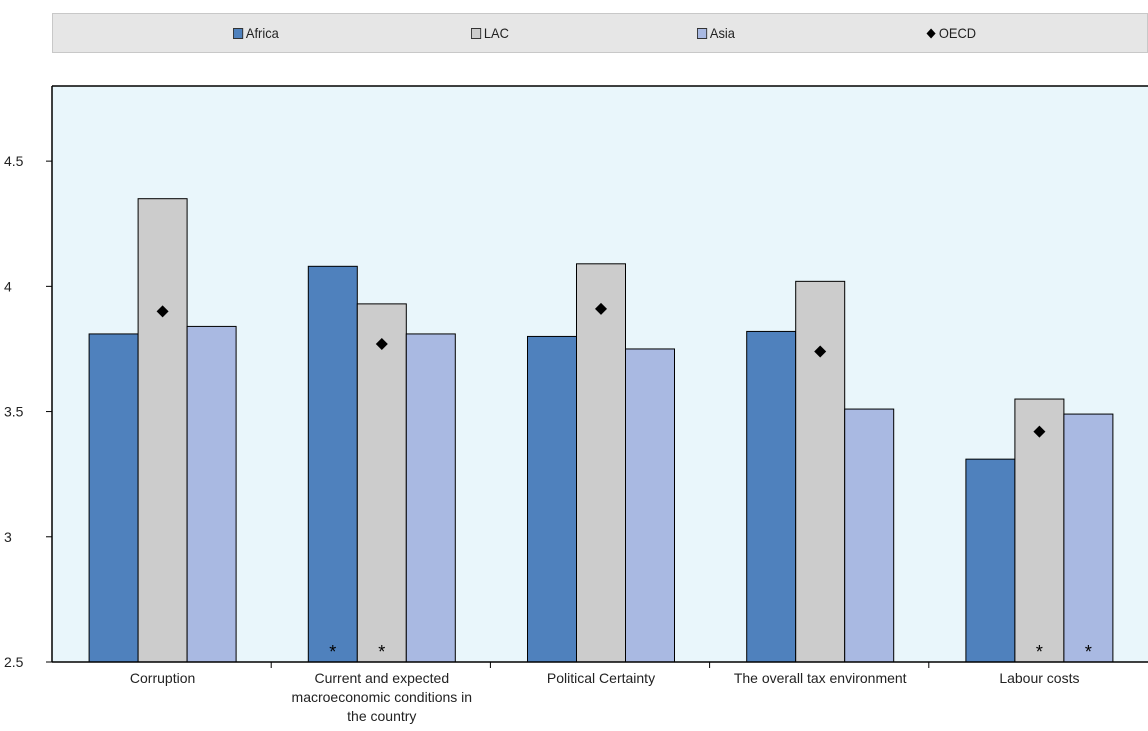 The height and width of the screenshot is (731, 1148). Describe the element at coordinates (8, 537) in the screenshot. I see `y-tick-label: 3` at that location.